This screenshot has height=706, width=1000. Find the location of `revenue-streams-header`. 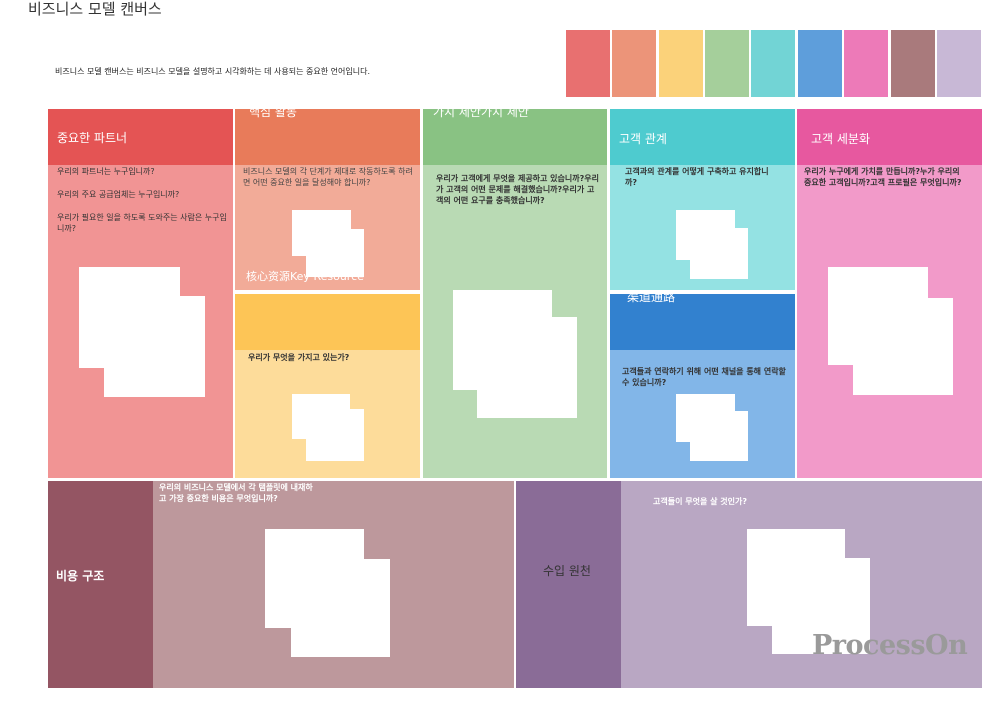

revenue-streams-header is located at coordinates (568, 584).